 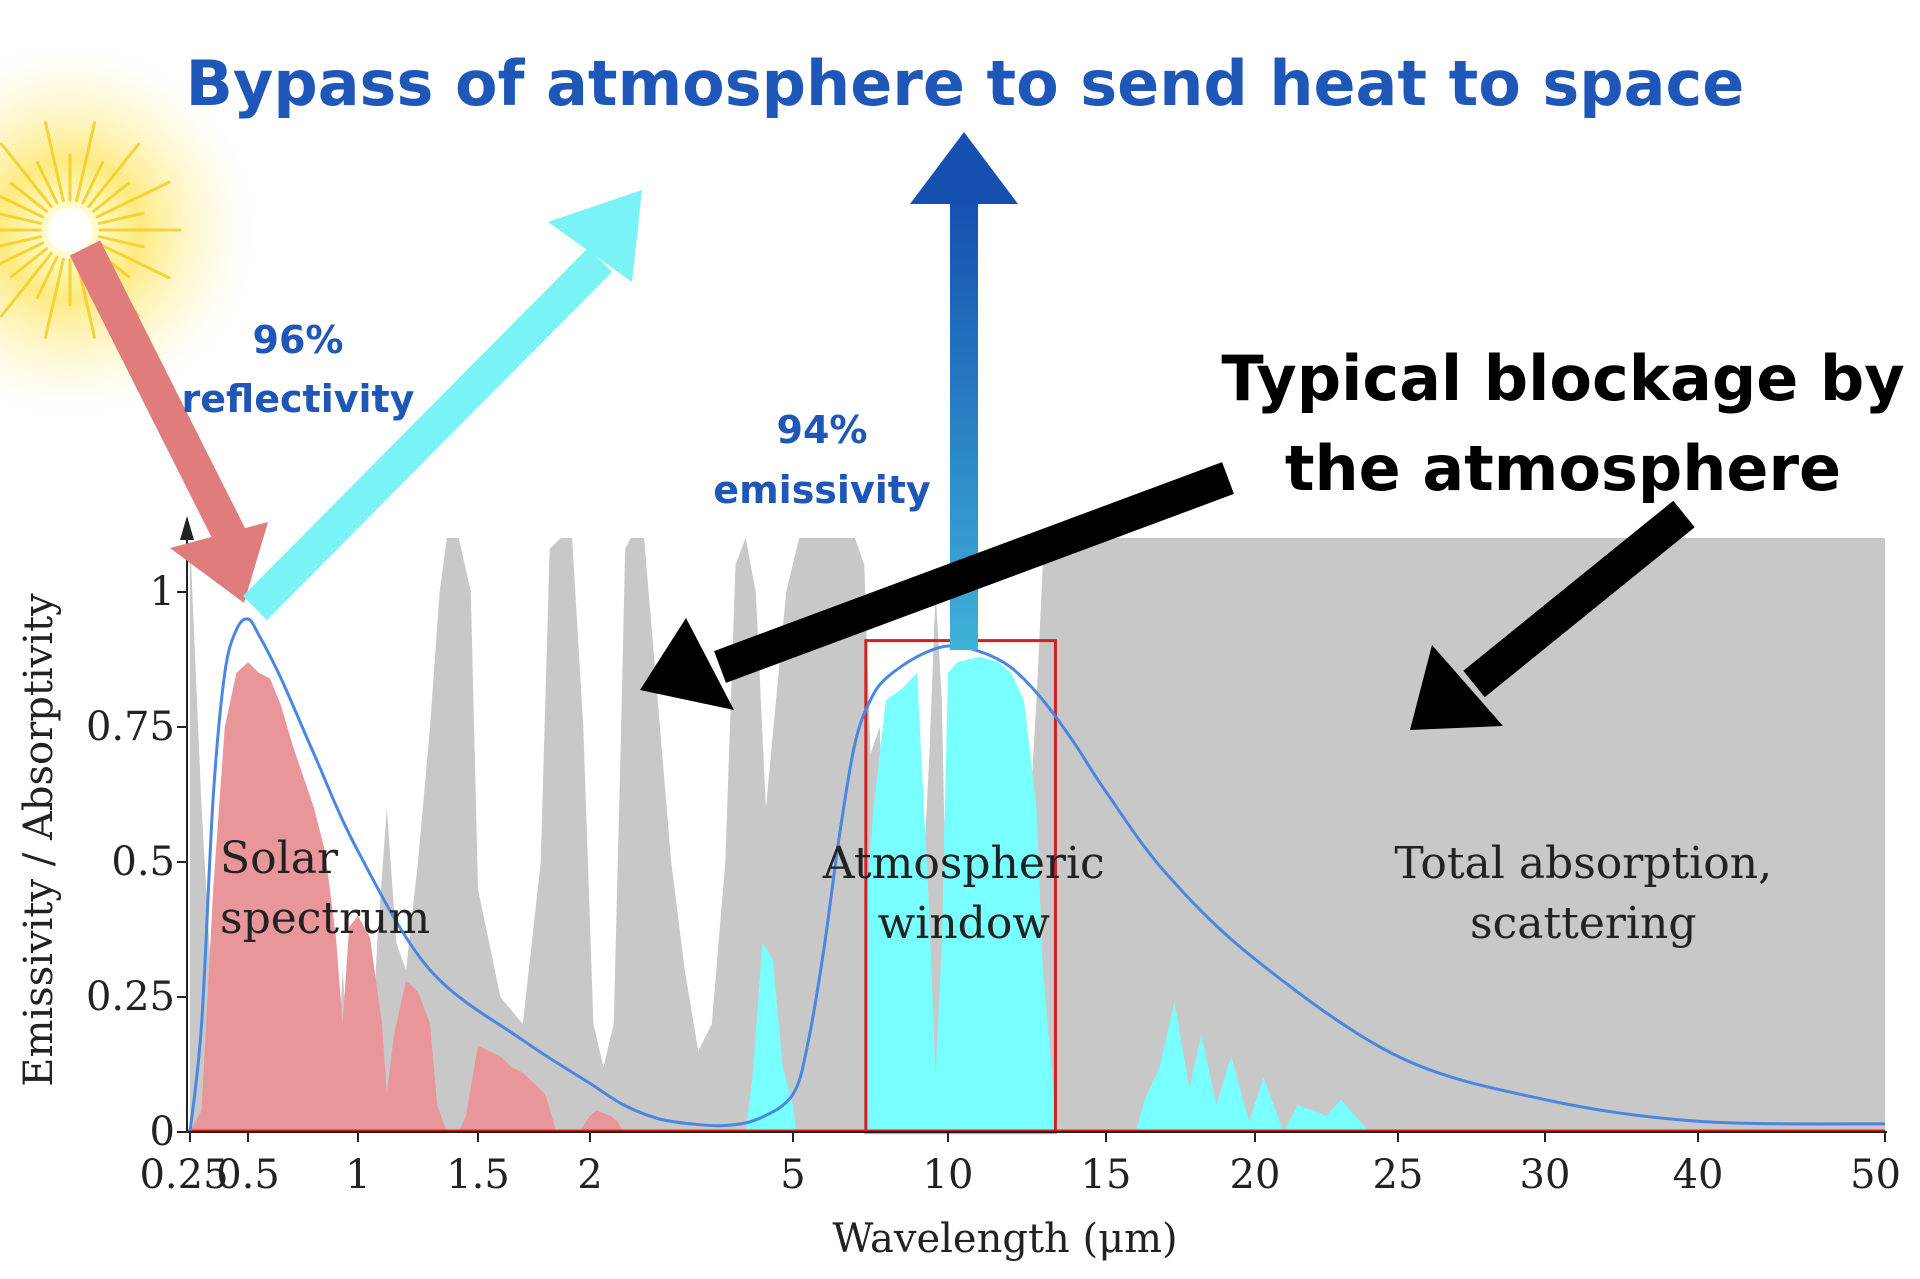 What do you see at coordinates (1698, 1175) in the screenshot?
I see `x-tick-label: 40` at bounding box center [1698, 1175].